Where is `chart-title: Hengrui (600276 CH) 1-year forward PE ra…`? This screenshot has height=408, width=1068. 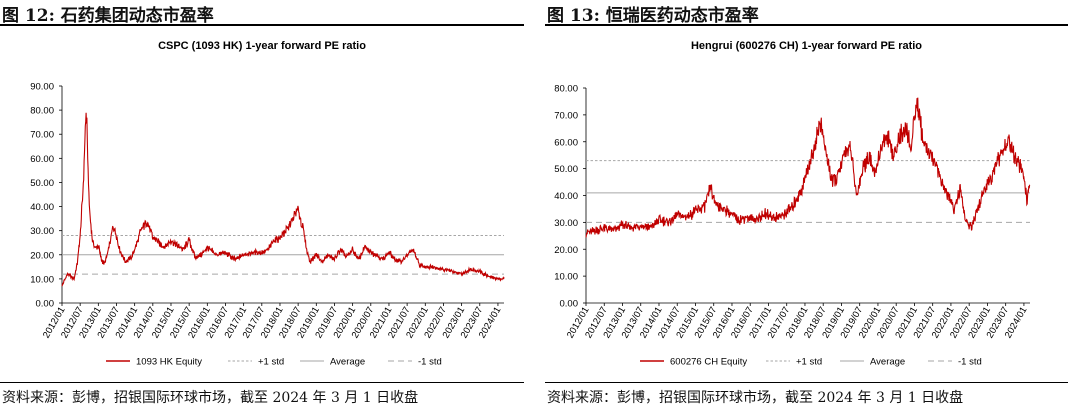 chart-title: Hengrui (600276 CH) 1-year forward PE ra… is located at coordinates (806, 46).